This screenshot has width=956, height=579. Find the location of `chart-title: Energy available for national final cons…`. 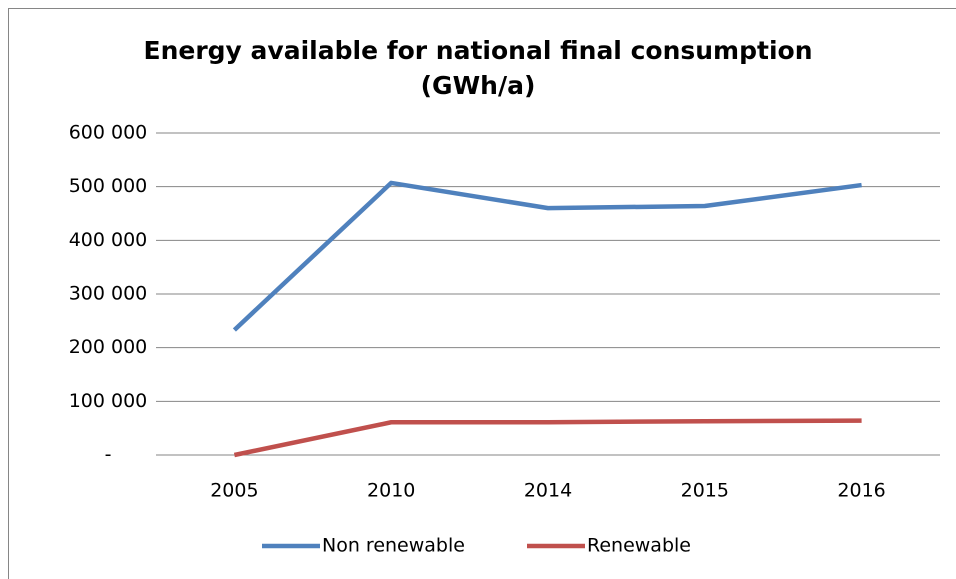

chart-title: Energy available for national final cons… is located at coordinates (478, 50).